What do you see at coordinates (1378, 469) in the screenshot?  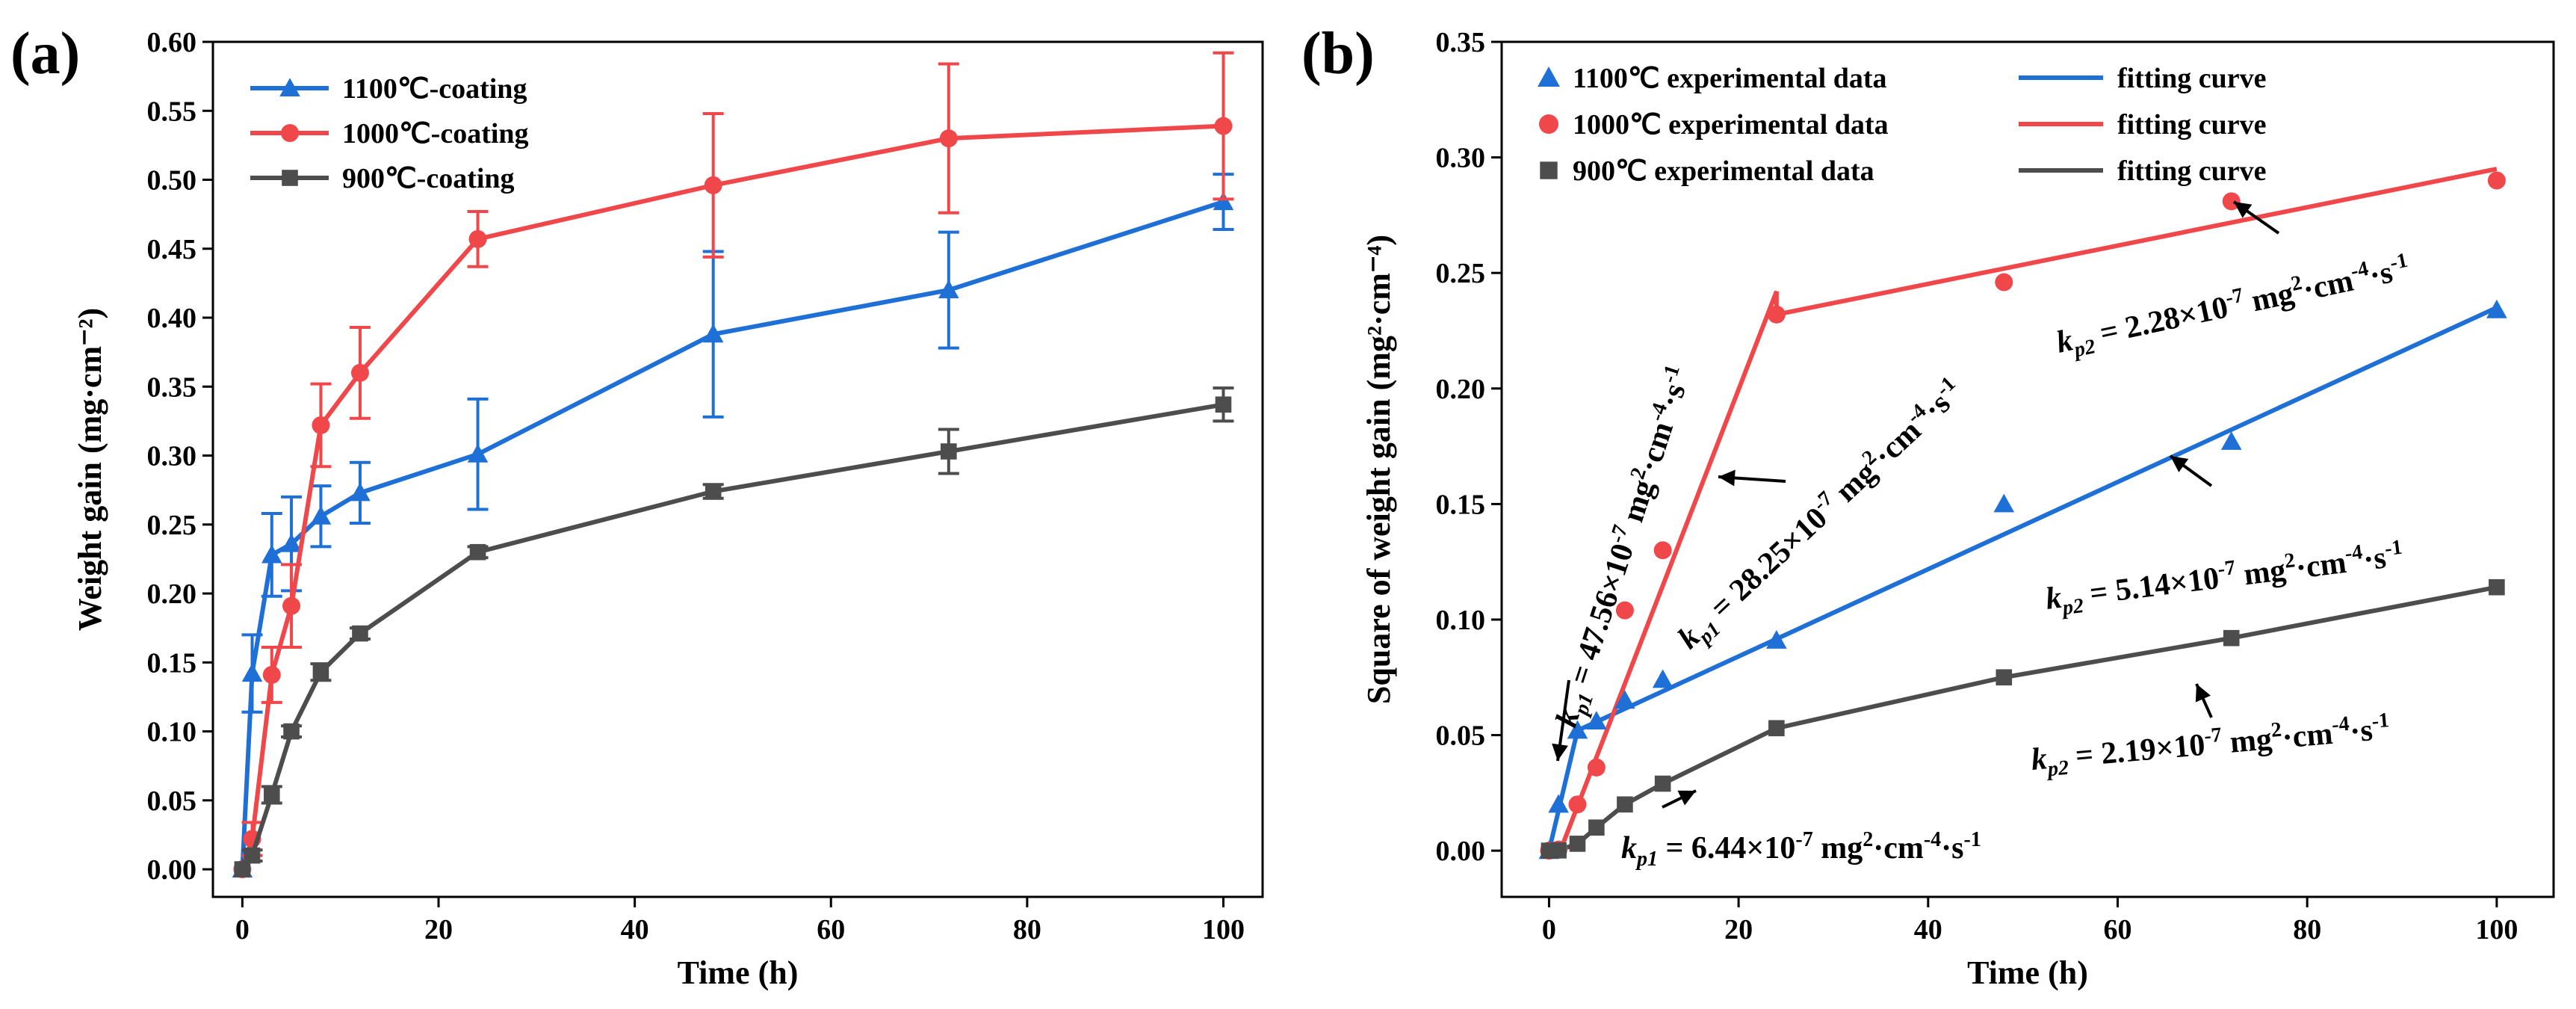 I see `b-y-axis-label: Square of weight gain (mg²·cm⁻⁴)` at bounding box center [1378, 469].